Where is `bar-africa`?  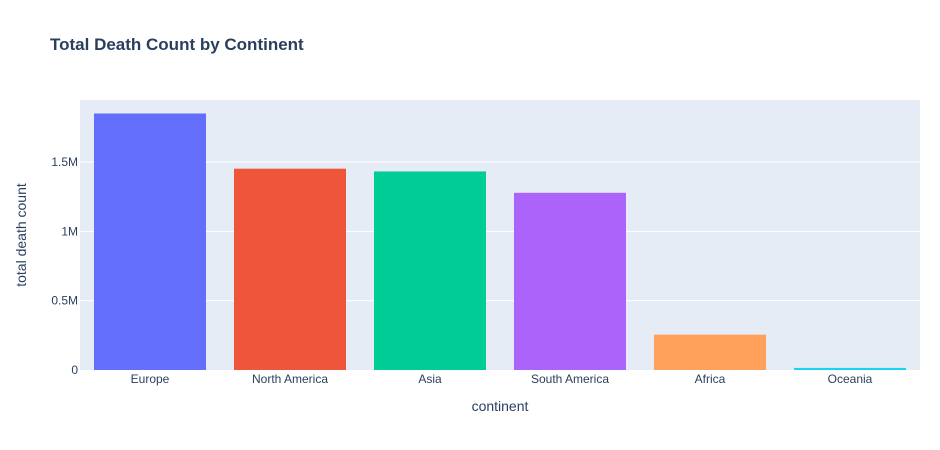
bar-africa is located at coordinates (710, 352).